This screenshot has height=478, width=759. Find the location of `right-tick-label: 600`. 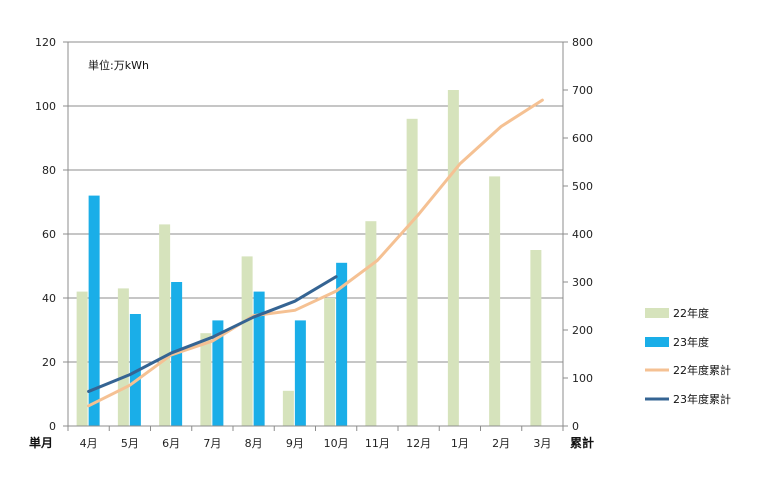

right-tick-label: 600 is located at coordinates (582, 138).